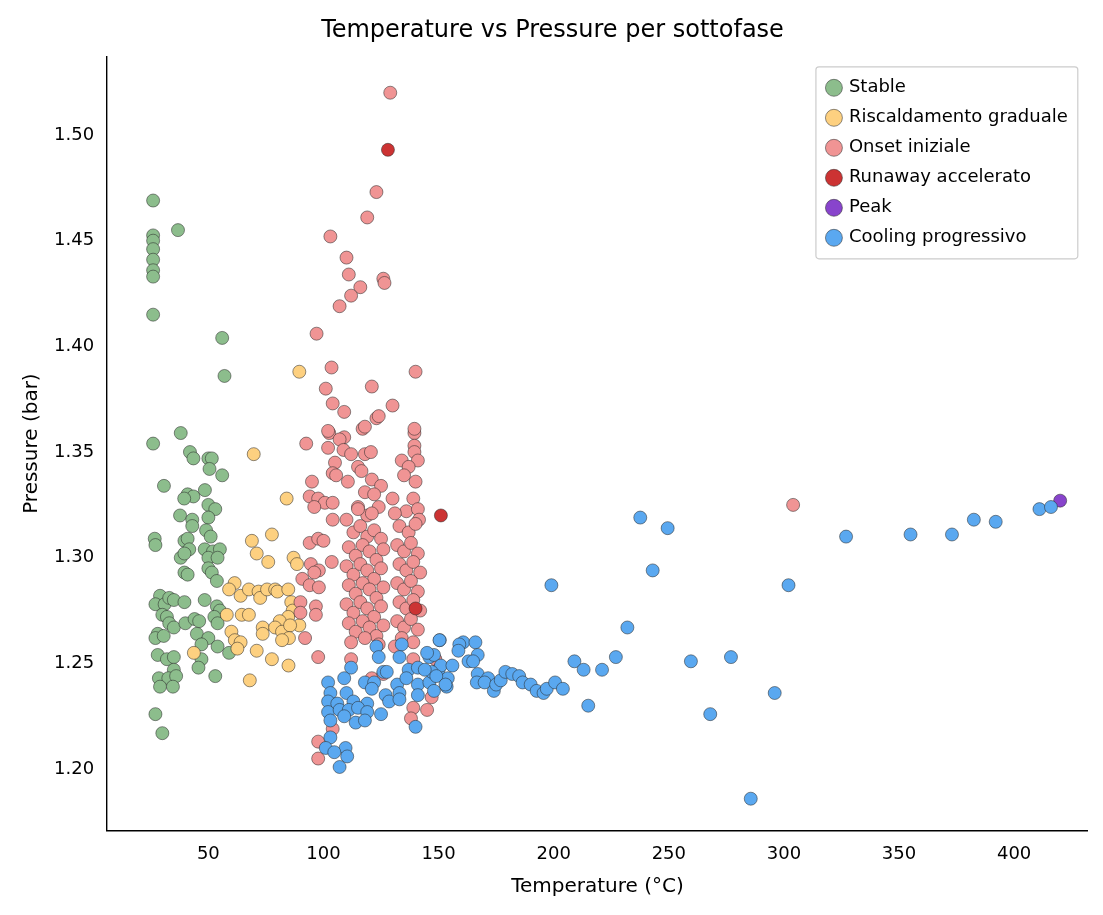 This screenshot has width=1103, height=915. Describe the element at coordinates (74, 345) in the screenshot. I see `y-tick-label: 1.40` at that location.